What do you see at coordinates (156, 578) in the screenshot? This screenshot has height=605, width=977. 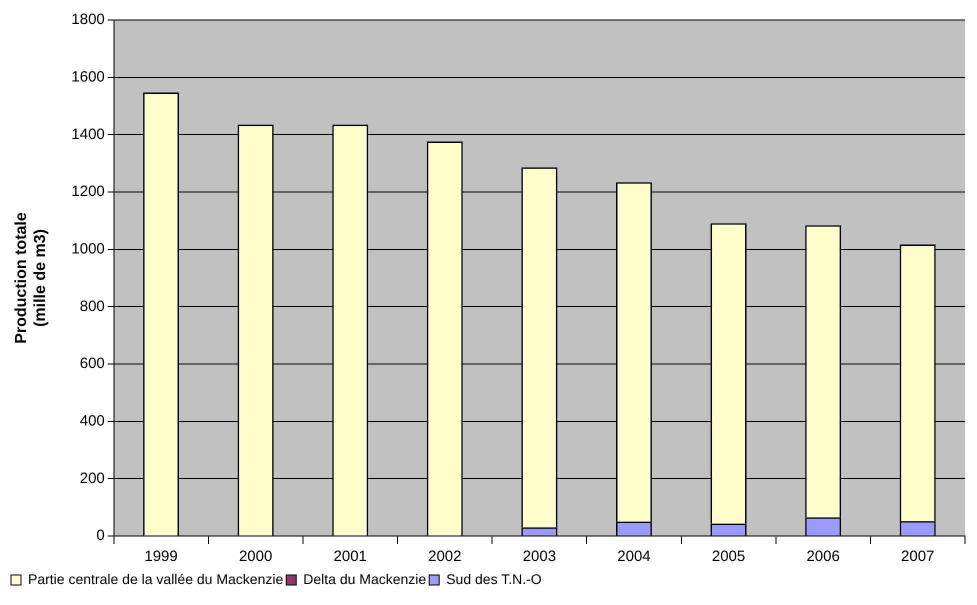 I see `legend-label: Partie centrale de la vallée du Mackenzie` at bounding box center [156, 578].